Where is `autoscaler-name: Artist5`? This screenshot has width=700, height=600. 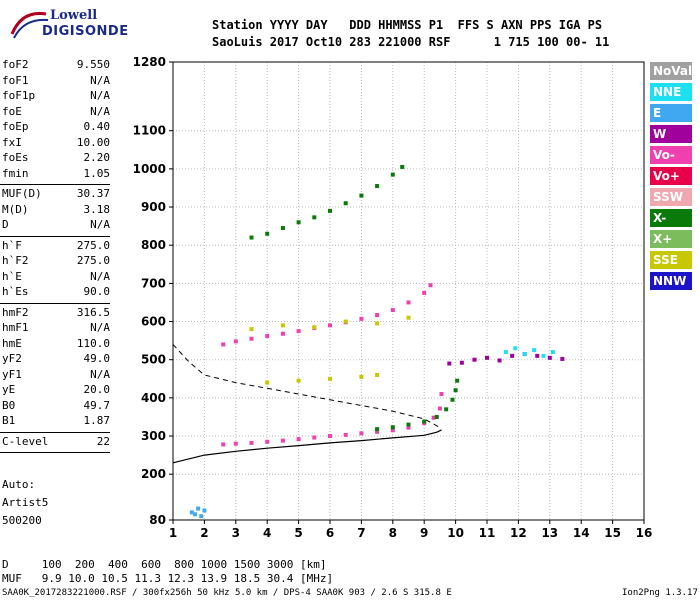
autoscaler-name: Artist5 is located at coordinates (25, 502).